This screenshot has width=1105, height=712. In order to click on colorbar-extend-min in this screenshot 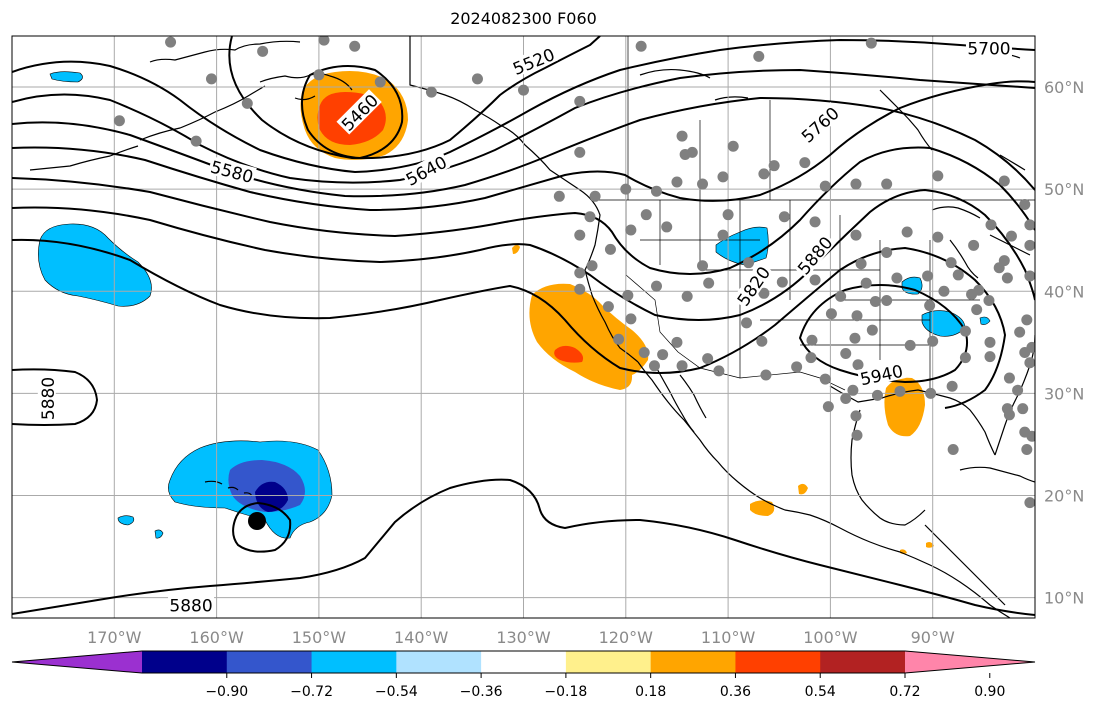, I will do `click(77, 662)`.